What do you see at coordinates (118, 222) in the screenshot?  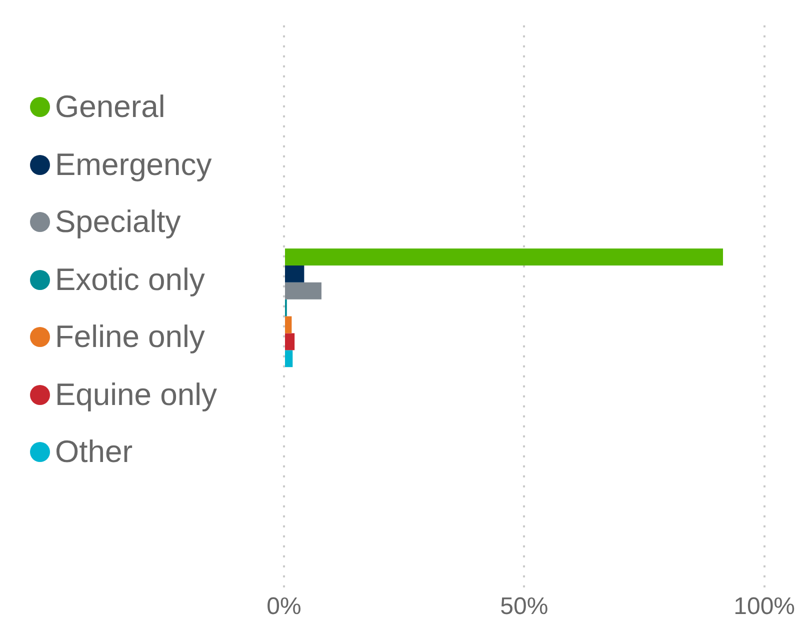 I see `legend-label: Specialty` at bounding box center [118, 222].